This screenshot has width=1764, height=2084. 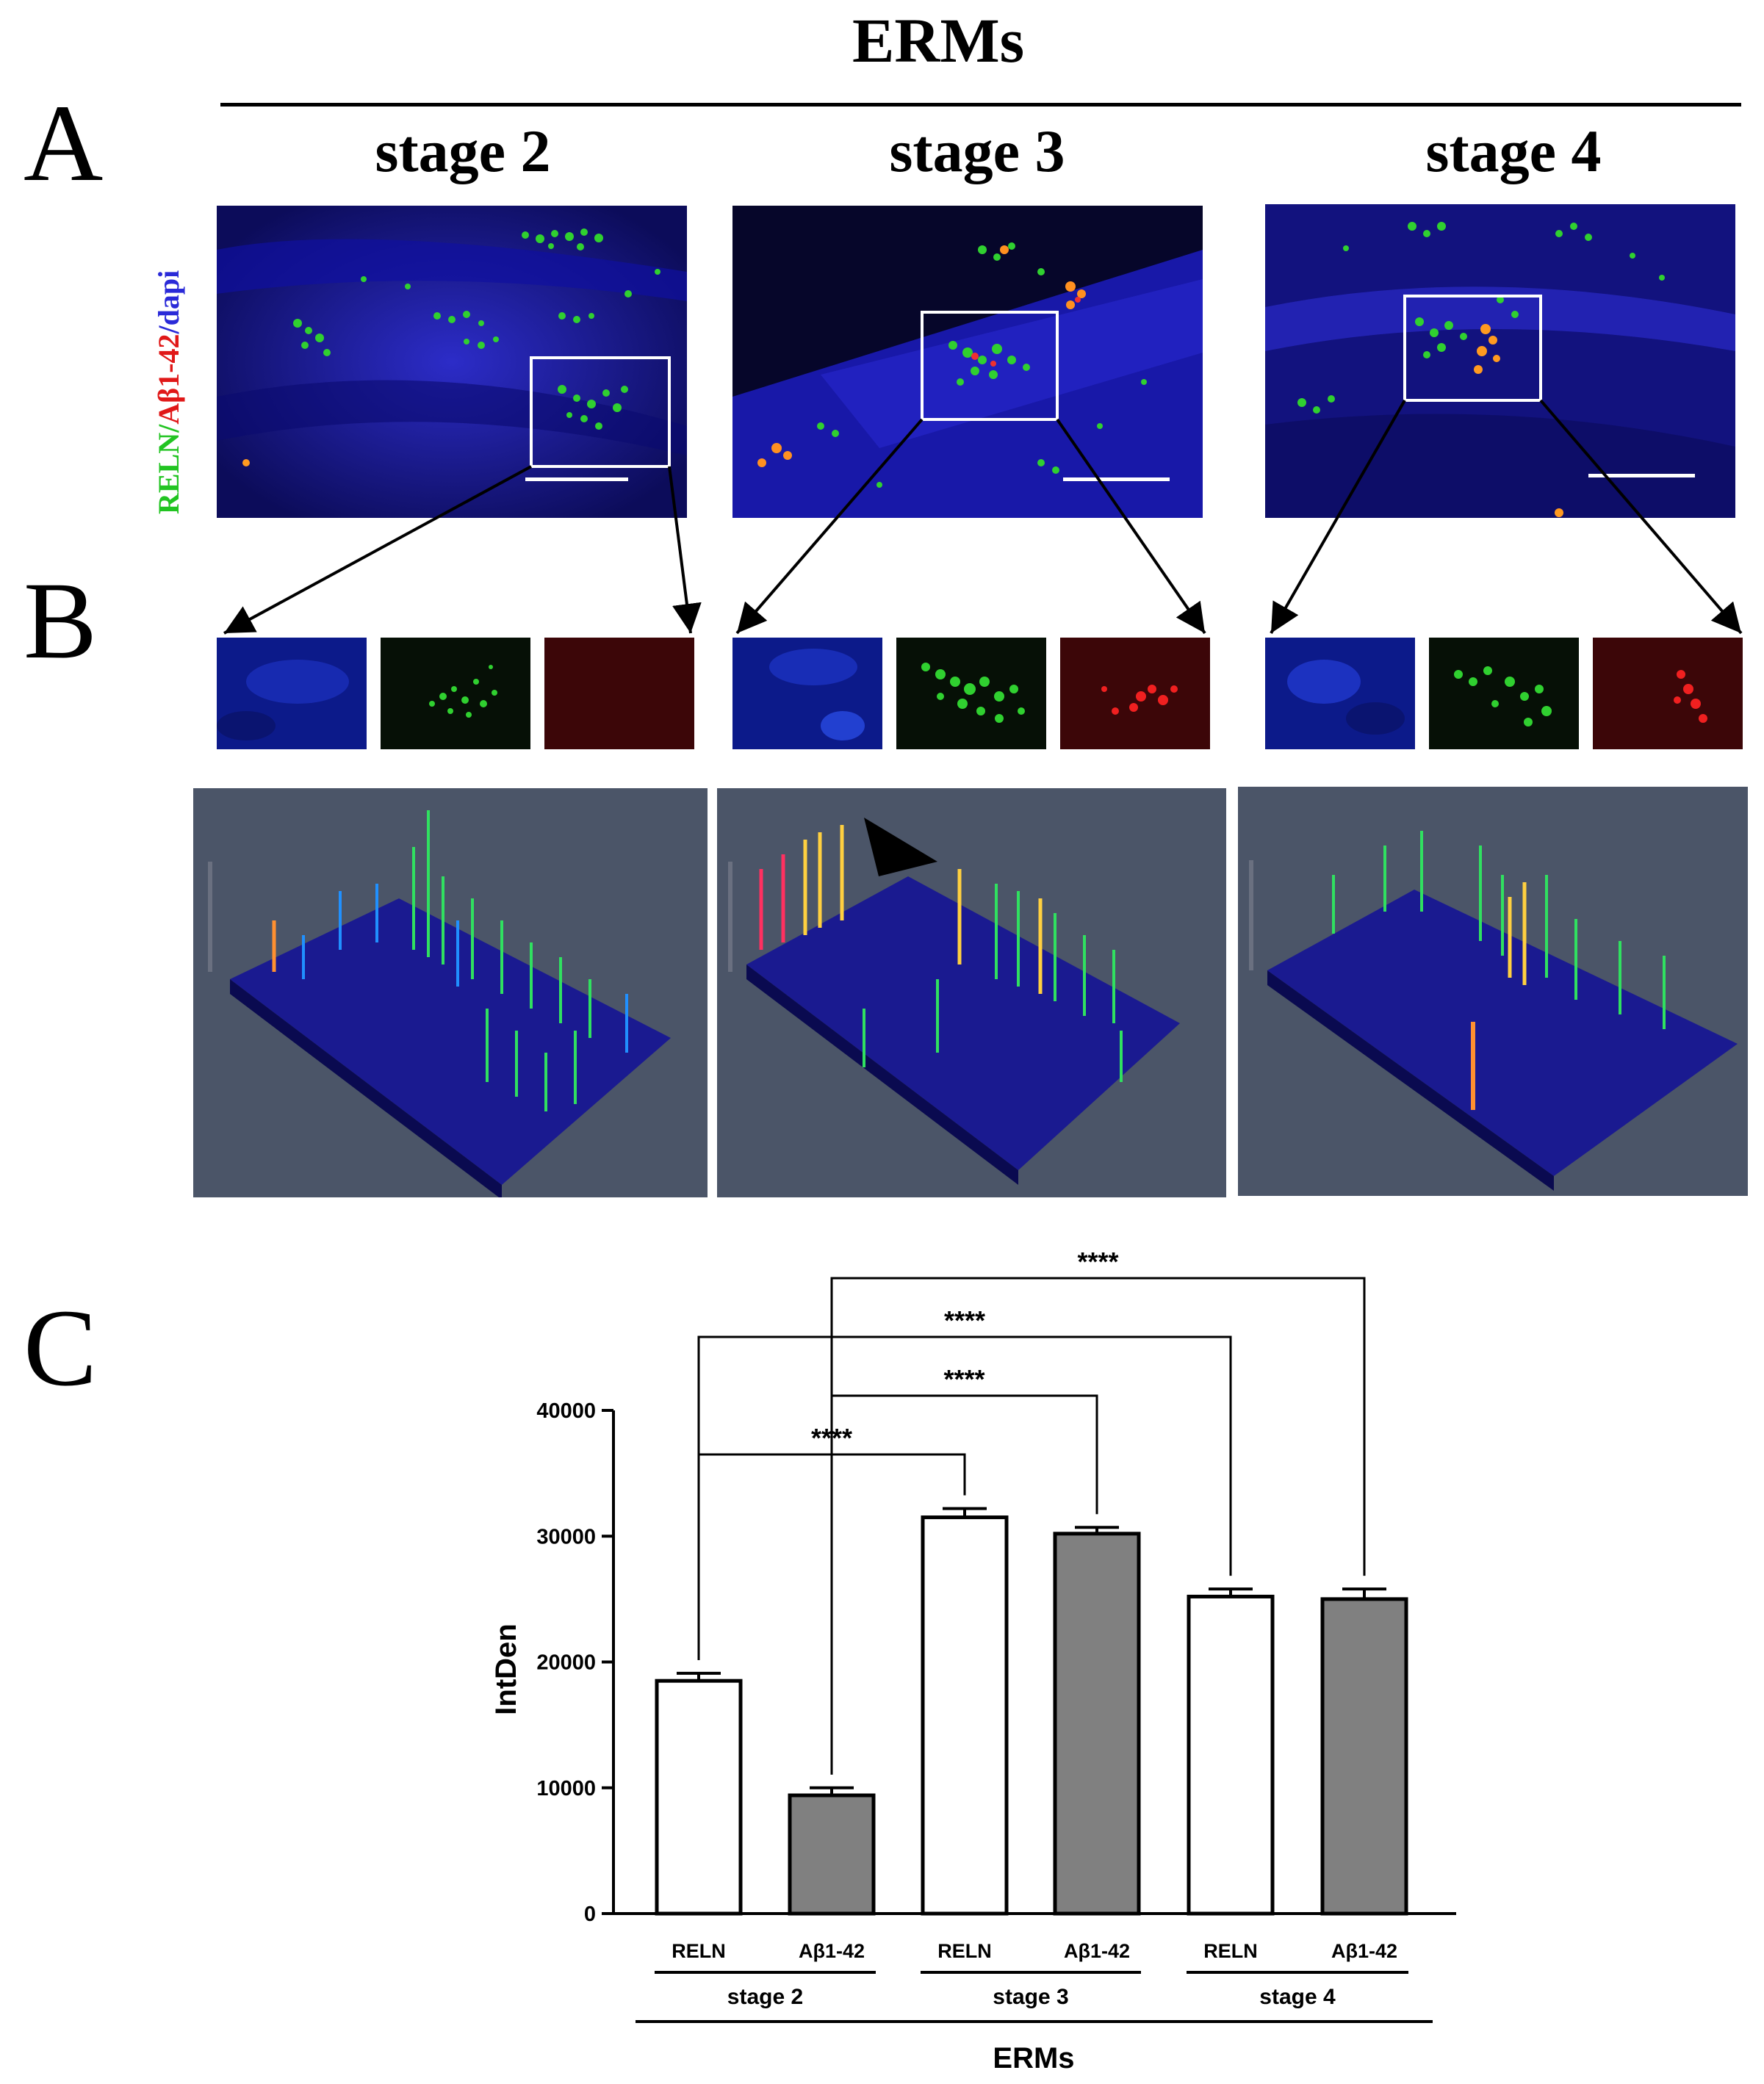 What do you see at coordinates (566, 1788) in the screenshot?
I see `y-tick-label: 10000` at bounding box center [566, 1788].